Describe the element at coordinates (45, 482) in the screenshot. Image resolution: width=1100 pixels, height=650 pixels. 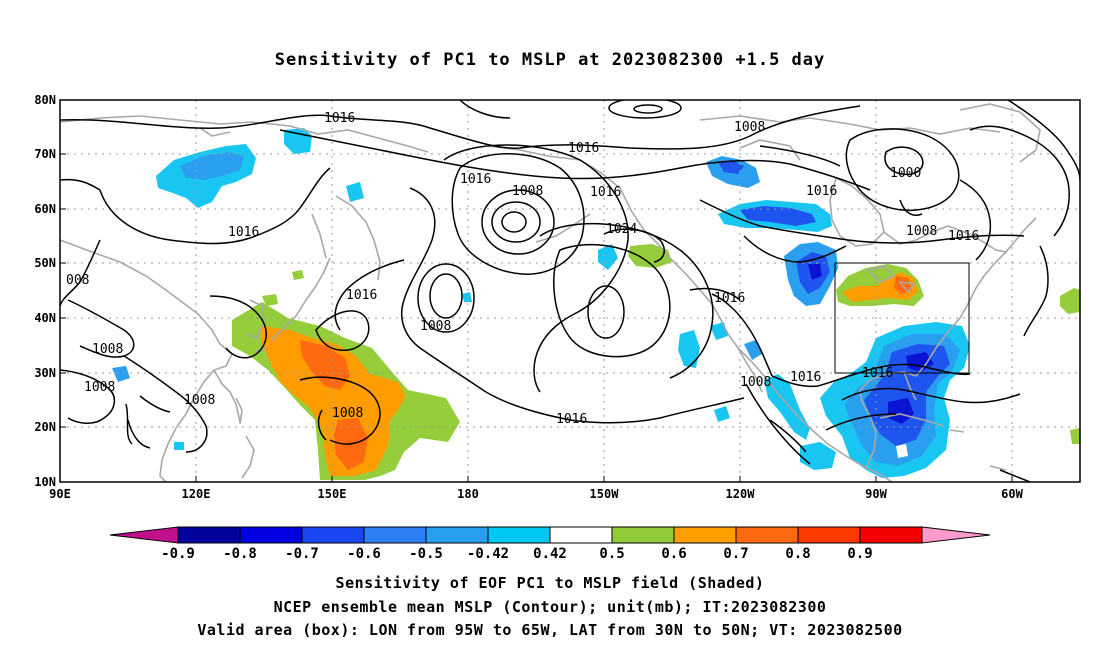
I see `lat-label: 10N` at that location.